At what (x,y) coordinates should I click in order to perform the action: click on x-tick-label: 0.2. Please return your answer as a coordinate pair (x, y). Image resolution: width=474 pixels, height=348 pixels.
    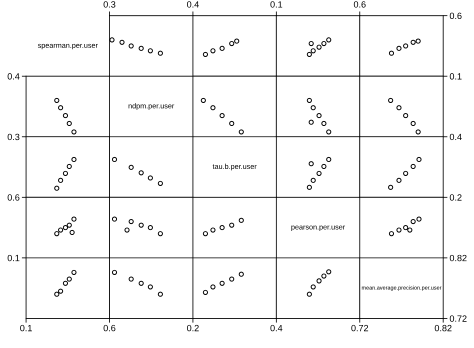
    Looking at the image, I should click on (192, 328).